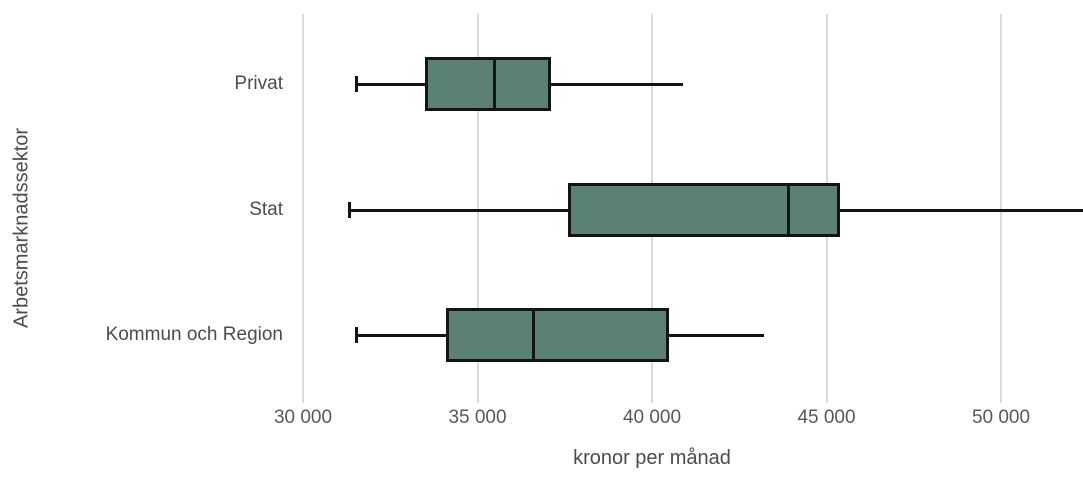 This screenshot has height=485, width=1083. What do you see at coordinates (266, 209) in the screenshot?
I see `category-label: Stat` at bounding box center [266, 209].